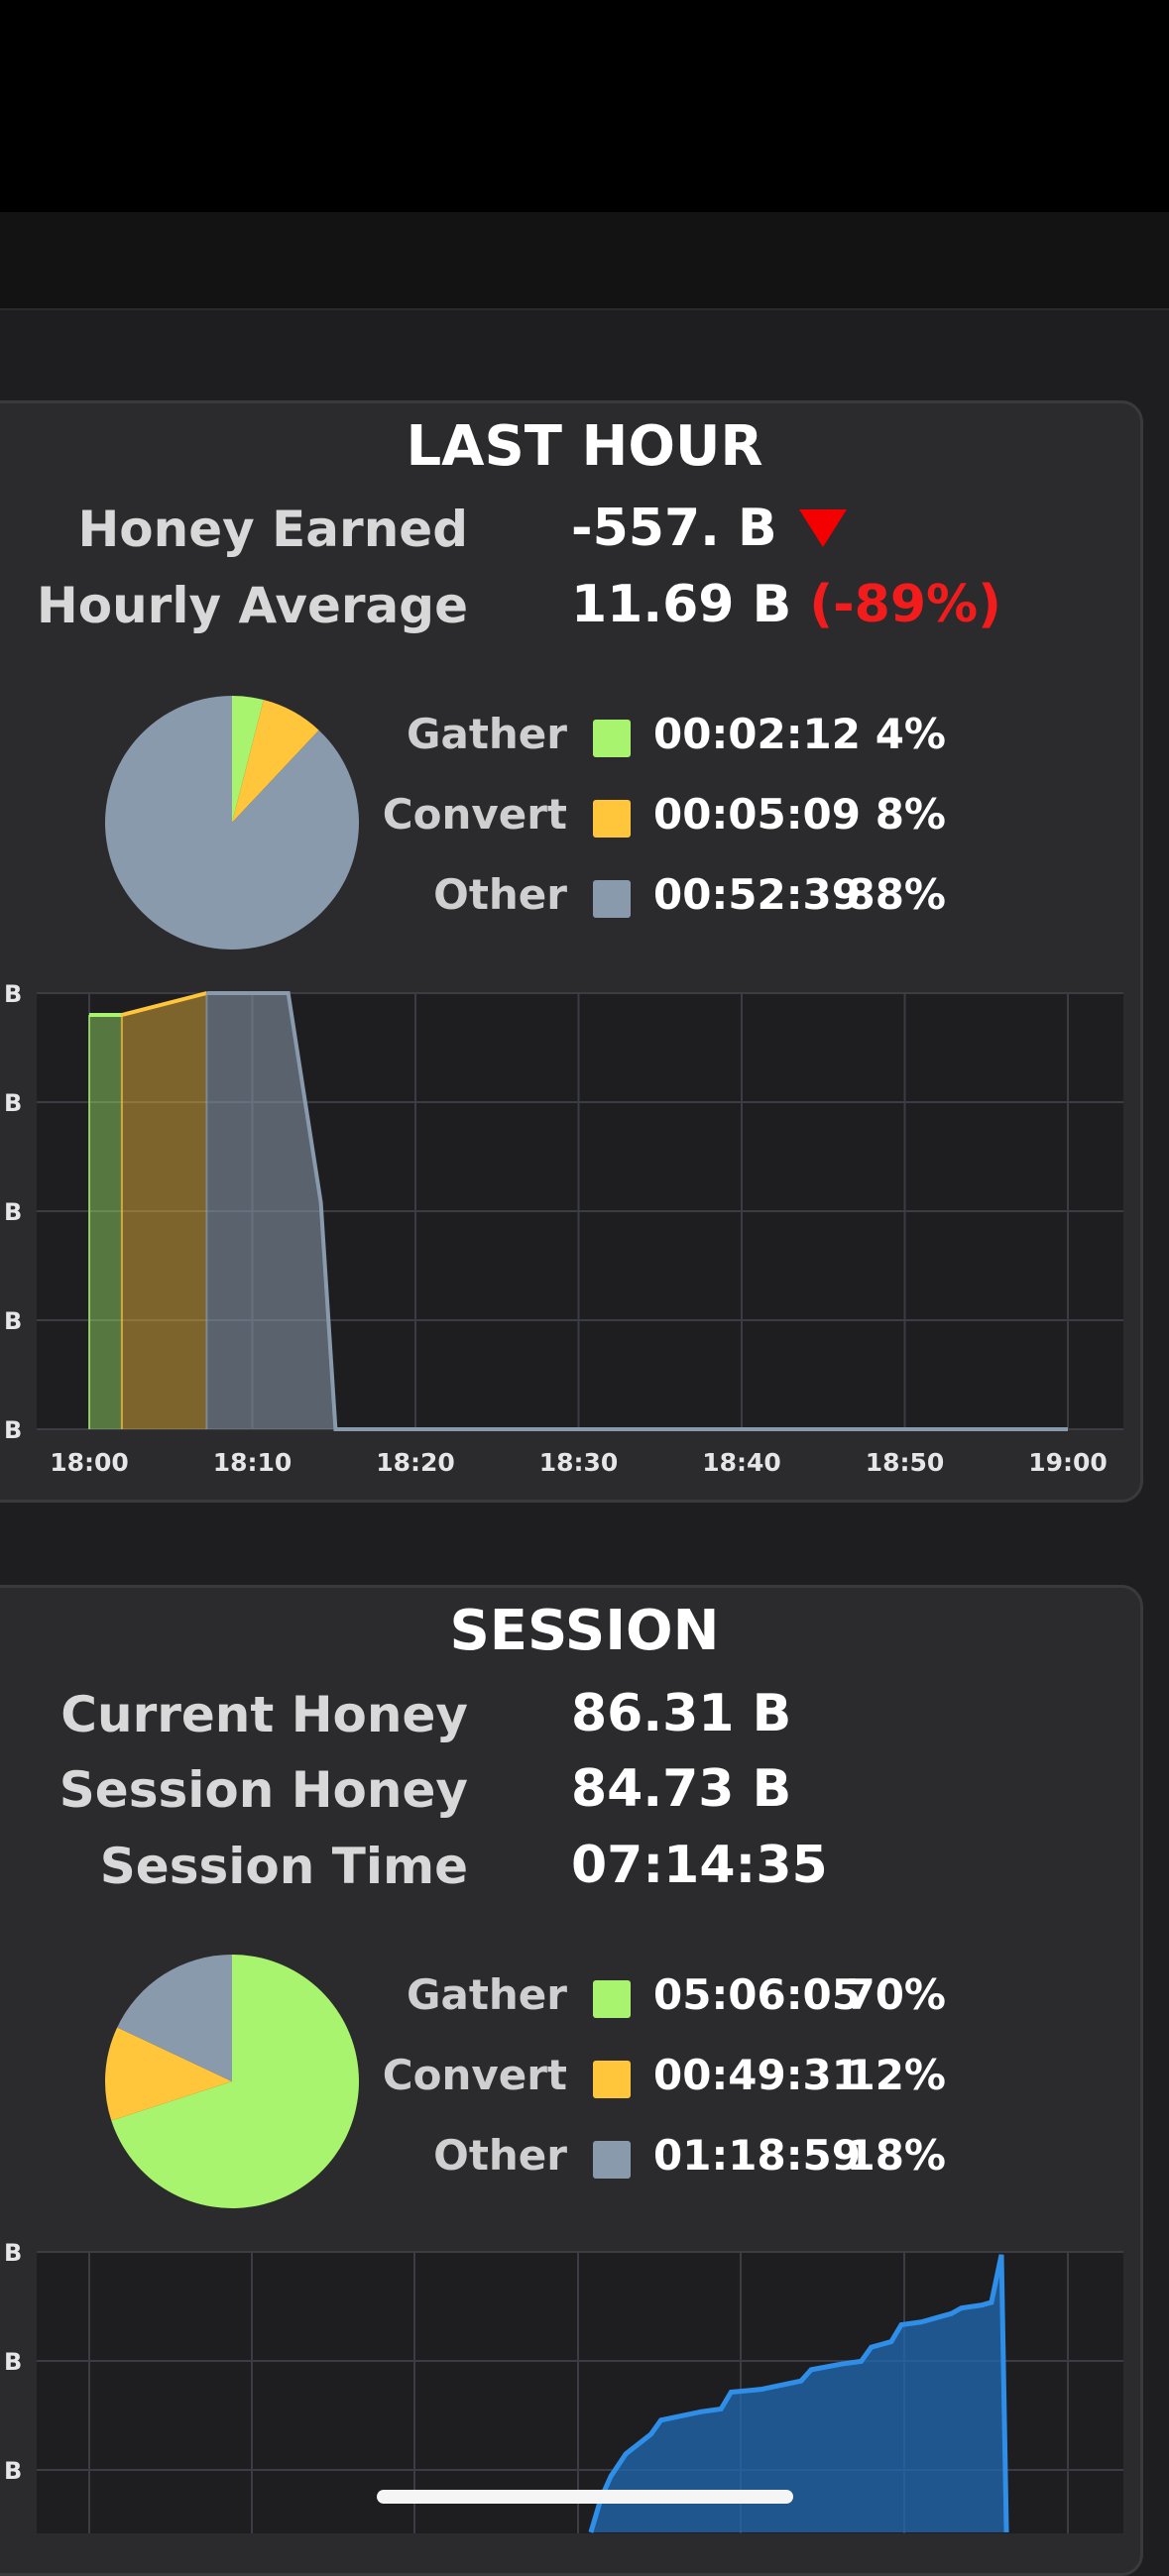  What do you see at coordinates (584, 446) in the screenshot?
I see `last-hour-title: LAST HOUR` at bounding box center [584, 446].